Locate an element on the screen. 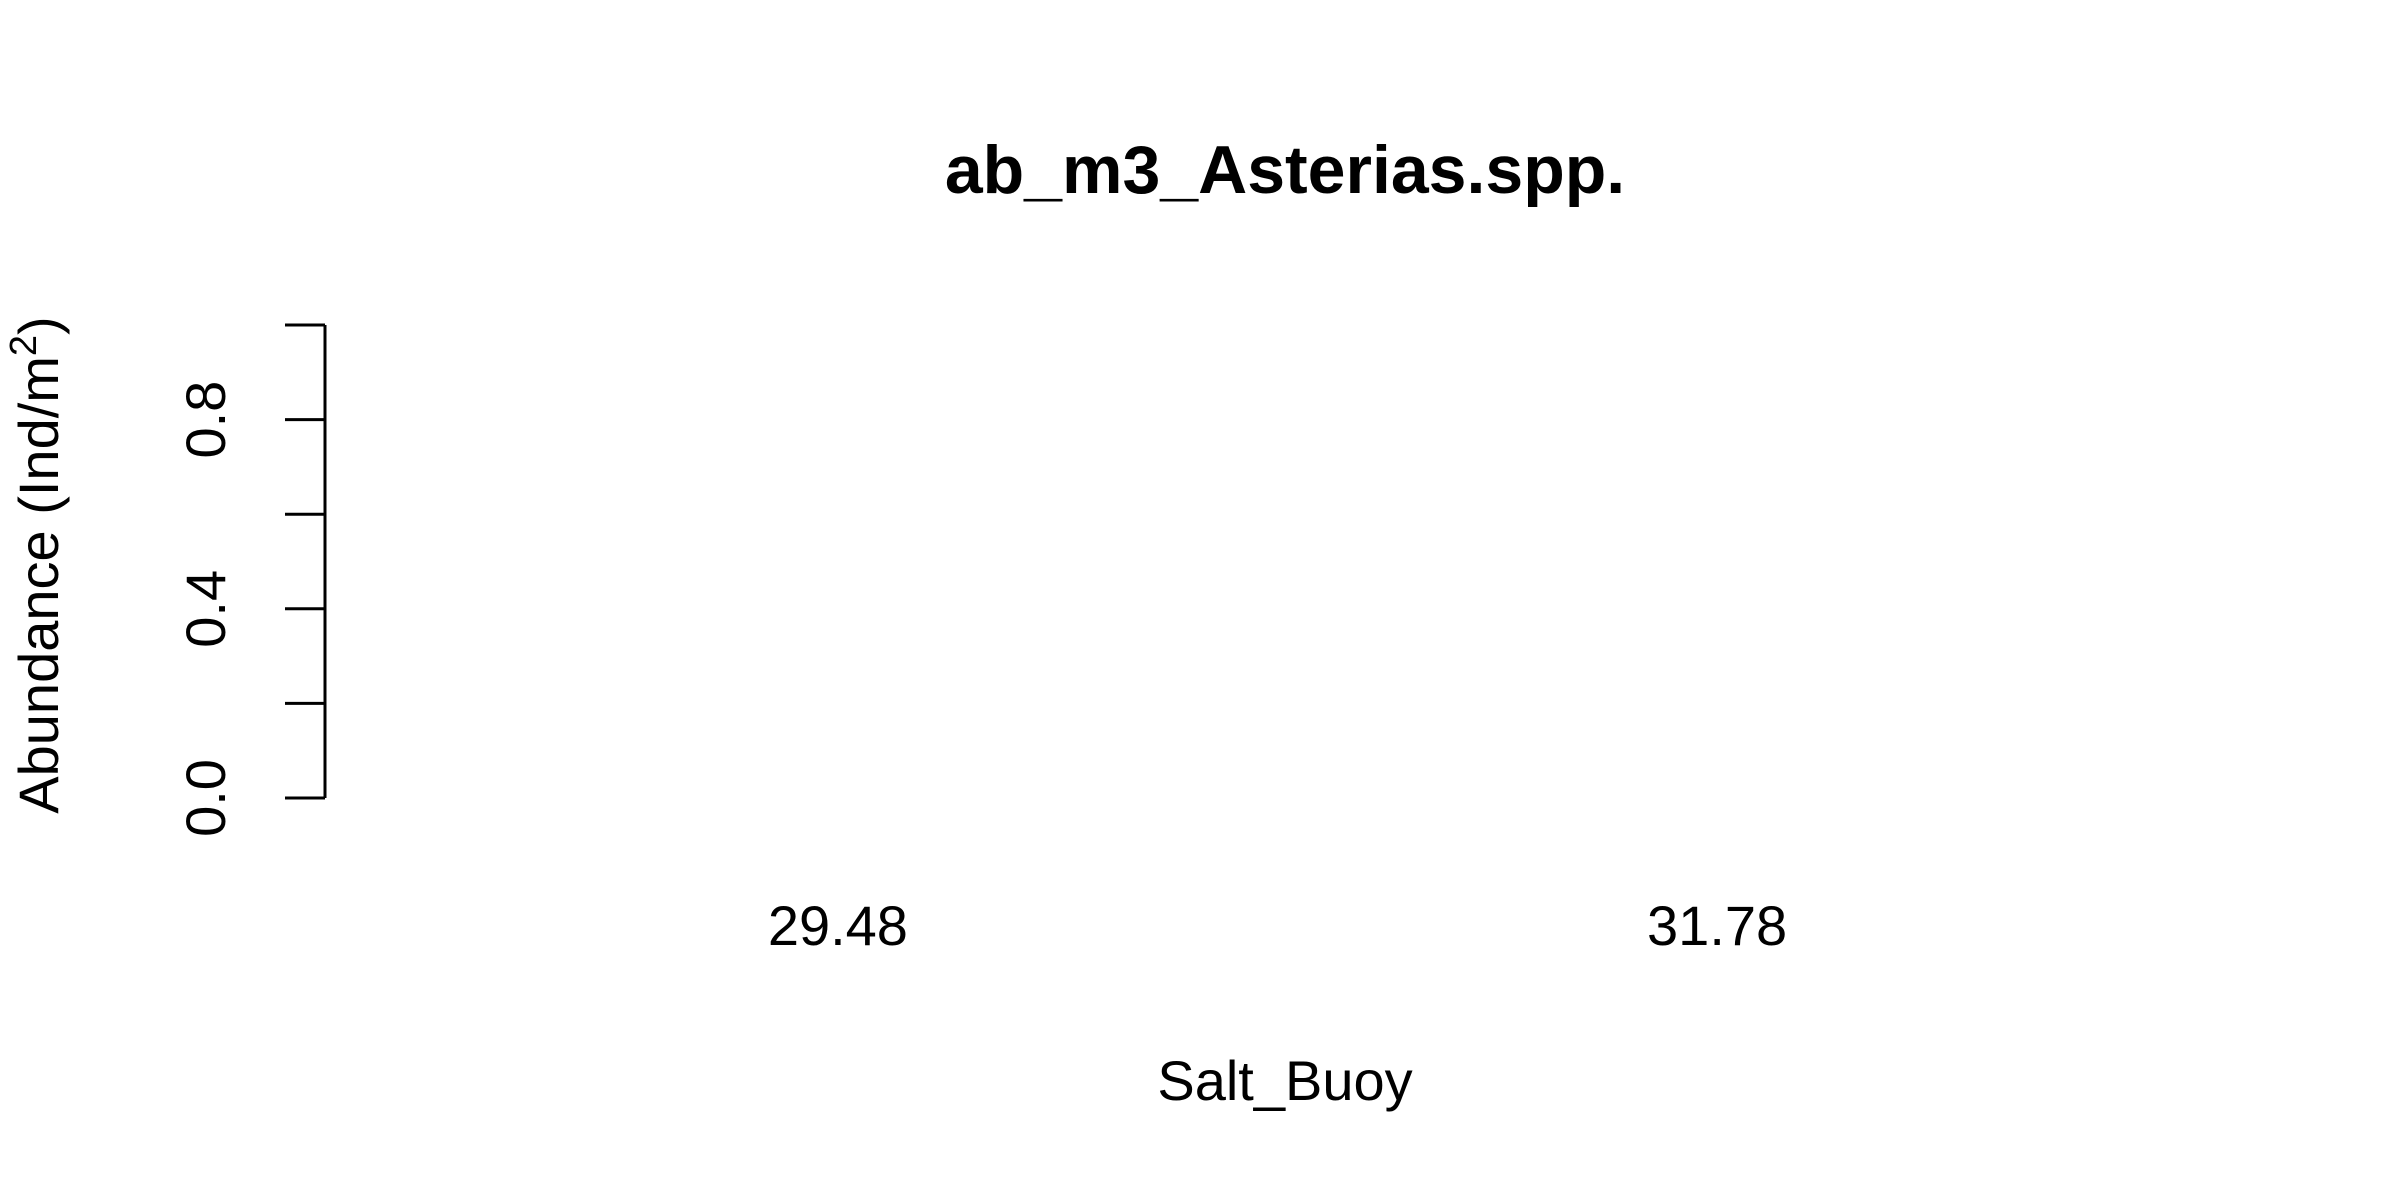 The height and width of the screenshot is (1200, 2400). x-tick-label: 29.48 is located at coordinates (838, 925).